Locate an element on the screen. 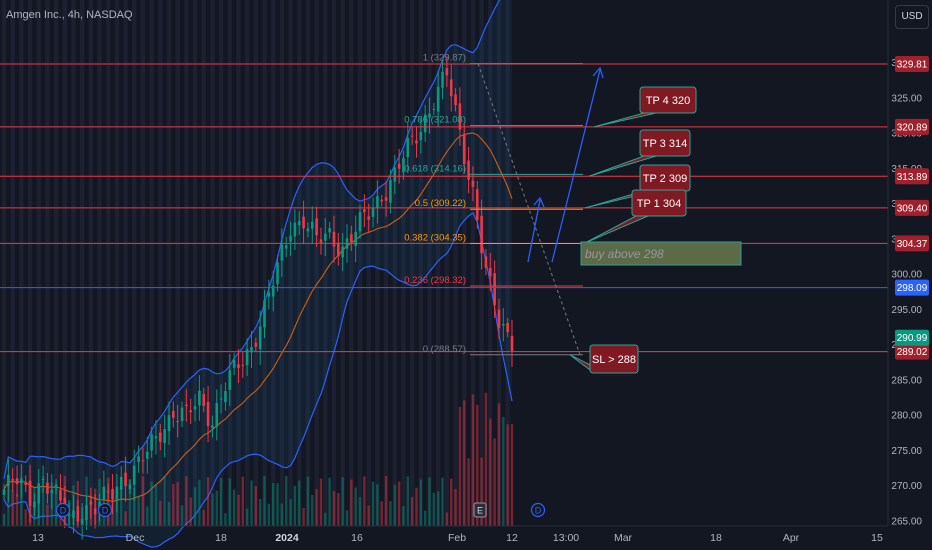 This screenshot has height=550, width=932. currency-button: USD is located at coordinates (912, 17).